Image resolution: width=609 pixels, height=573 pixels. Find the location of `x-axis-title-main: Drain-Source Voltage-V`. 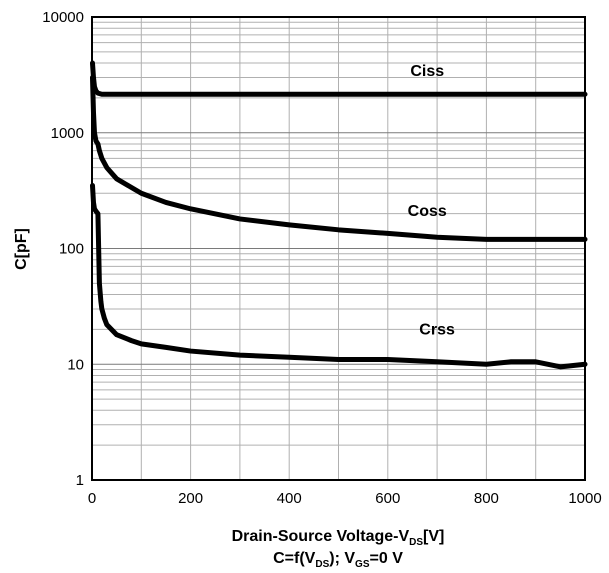

x-axis-title-main: Drain-Source Voltage-V is located at coordinates (321, 536).